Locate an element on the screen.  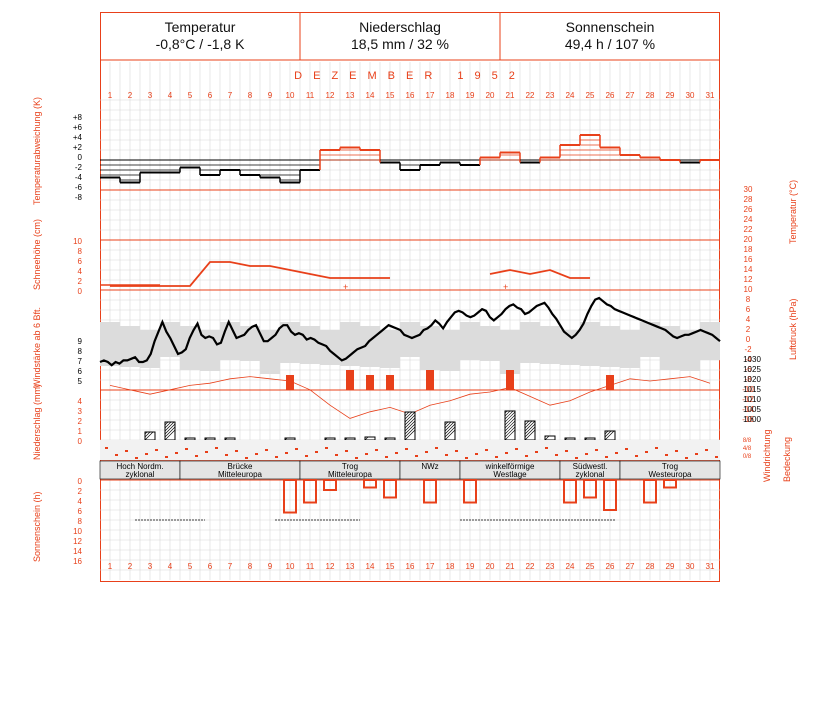
day-label-top: 29 is located at coordinates (670, 95).